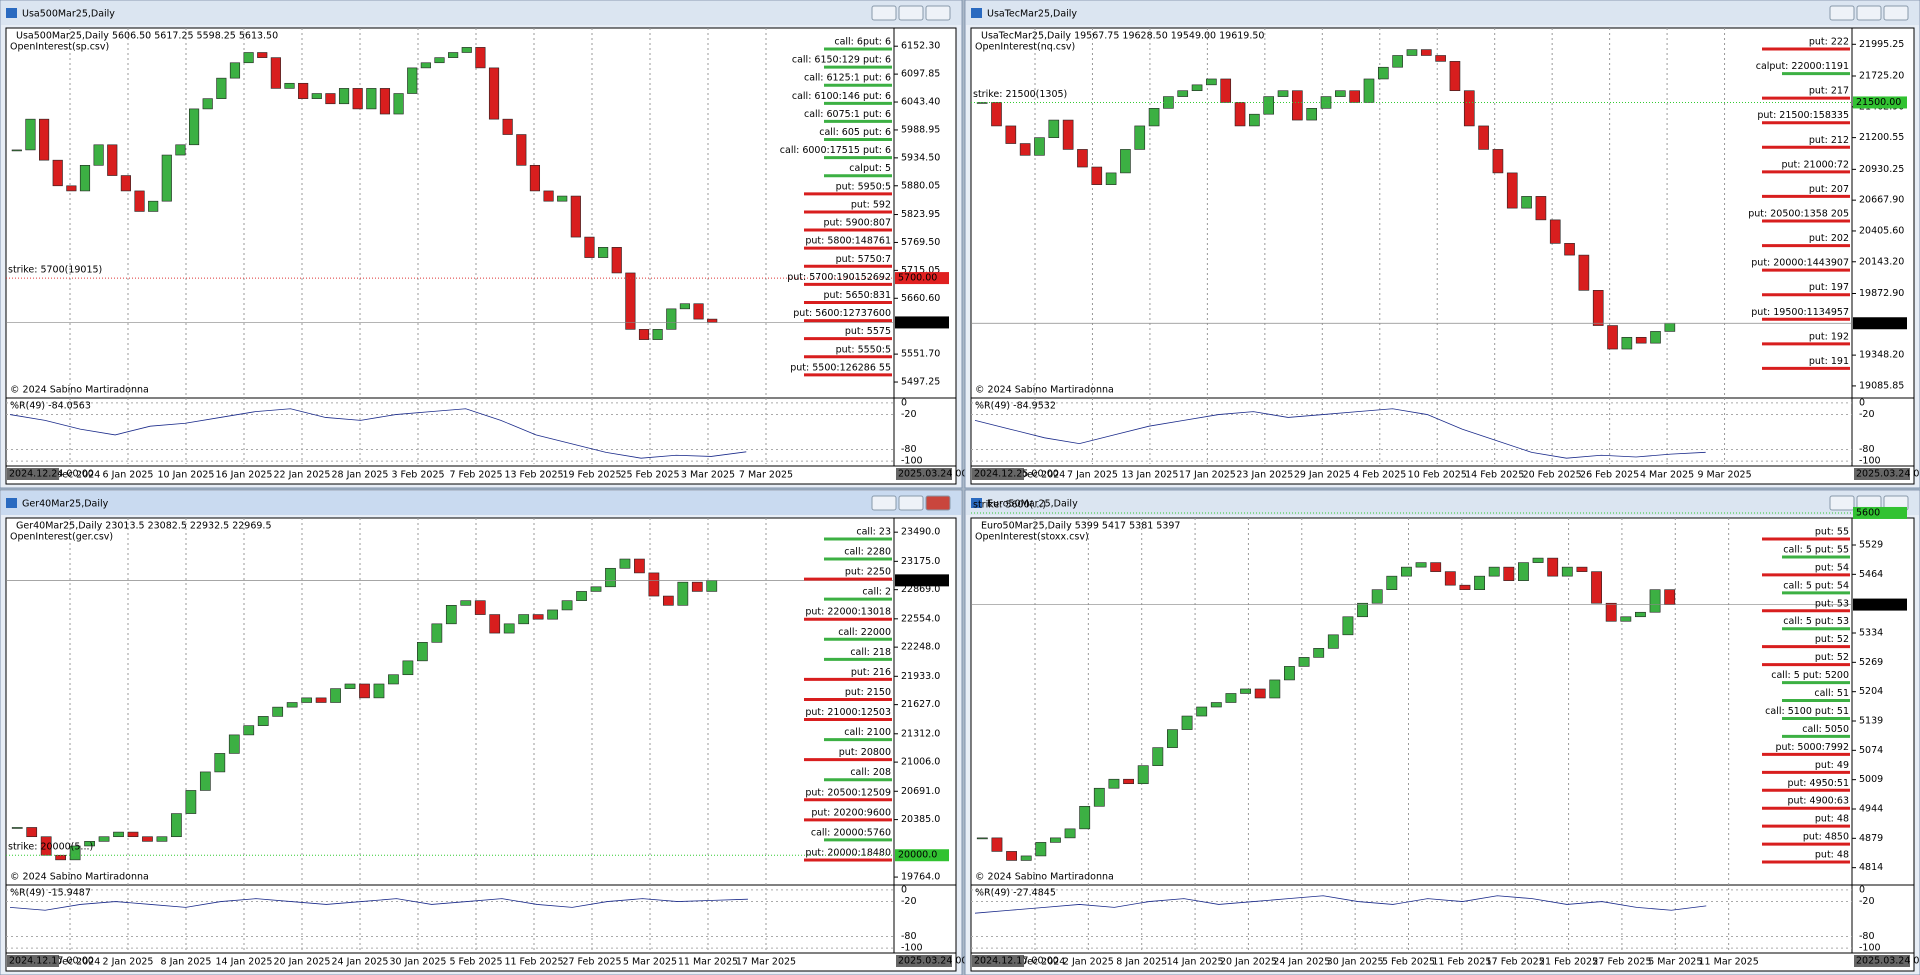 This screenshot has height=975, width=1920. Describe the element at coordinates (870, 652) in the screenshot. I see `oi-label: call: 218` at that location.